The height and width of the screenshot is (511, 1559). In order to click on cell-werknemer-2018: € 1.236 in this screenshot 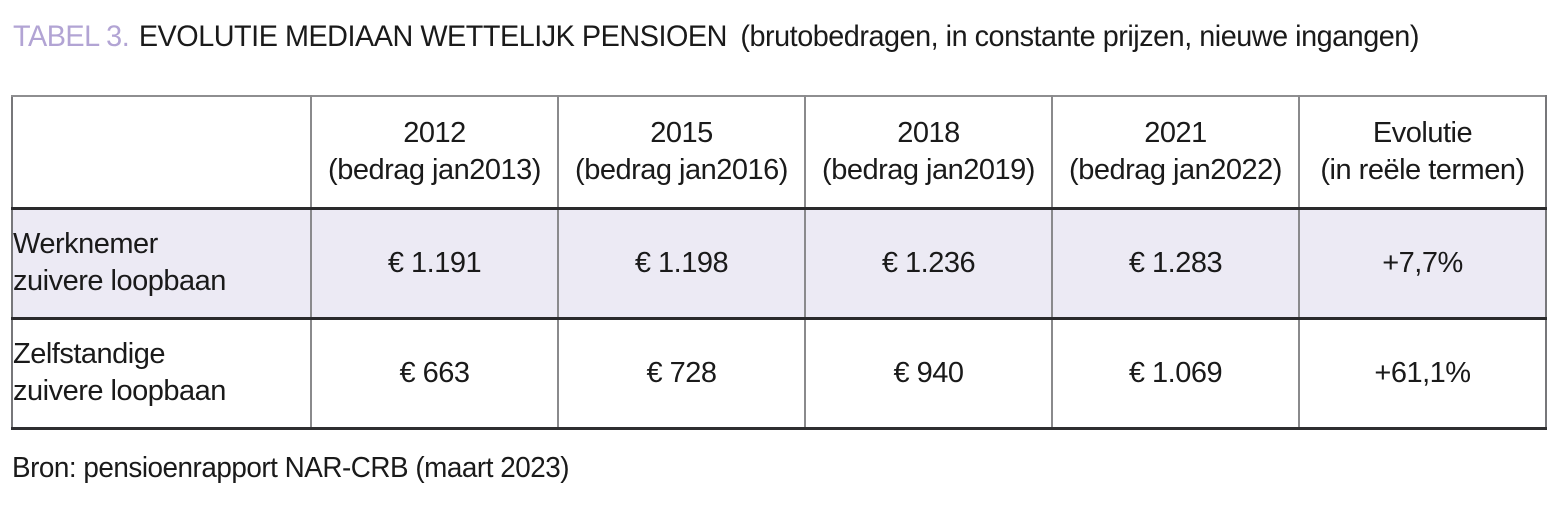, I will do `click(928, 264)`.